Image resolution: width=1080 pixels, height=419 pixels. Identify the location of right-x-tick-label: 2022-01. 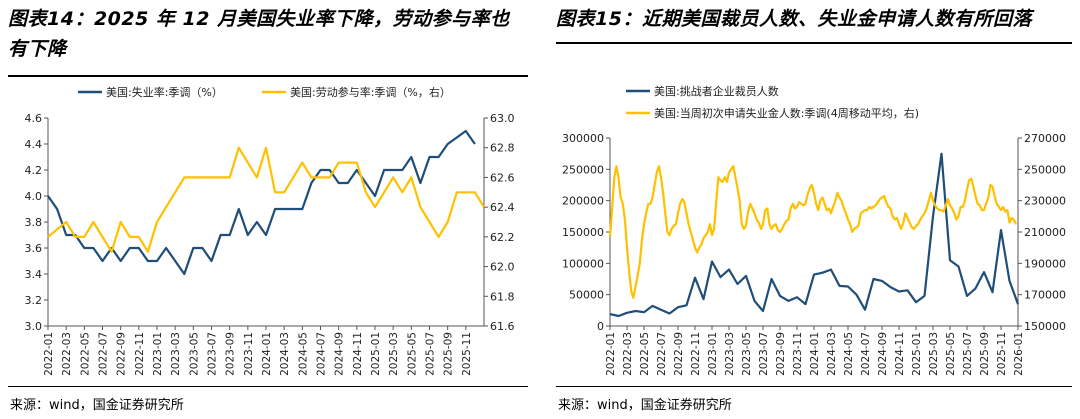
(611, 354).